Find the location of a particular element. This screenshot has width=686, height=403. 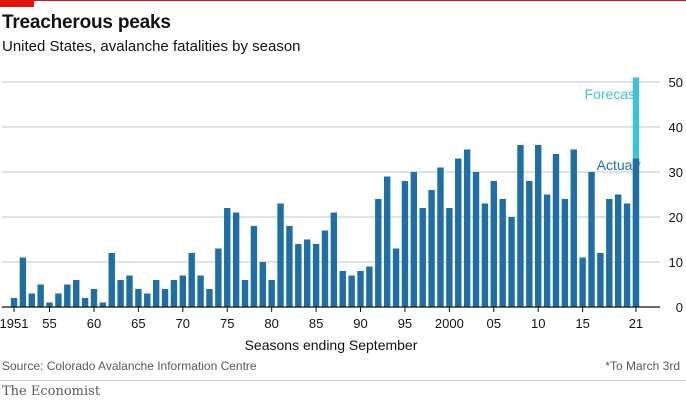

bar-2012 is located at coordinates (556, 230).